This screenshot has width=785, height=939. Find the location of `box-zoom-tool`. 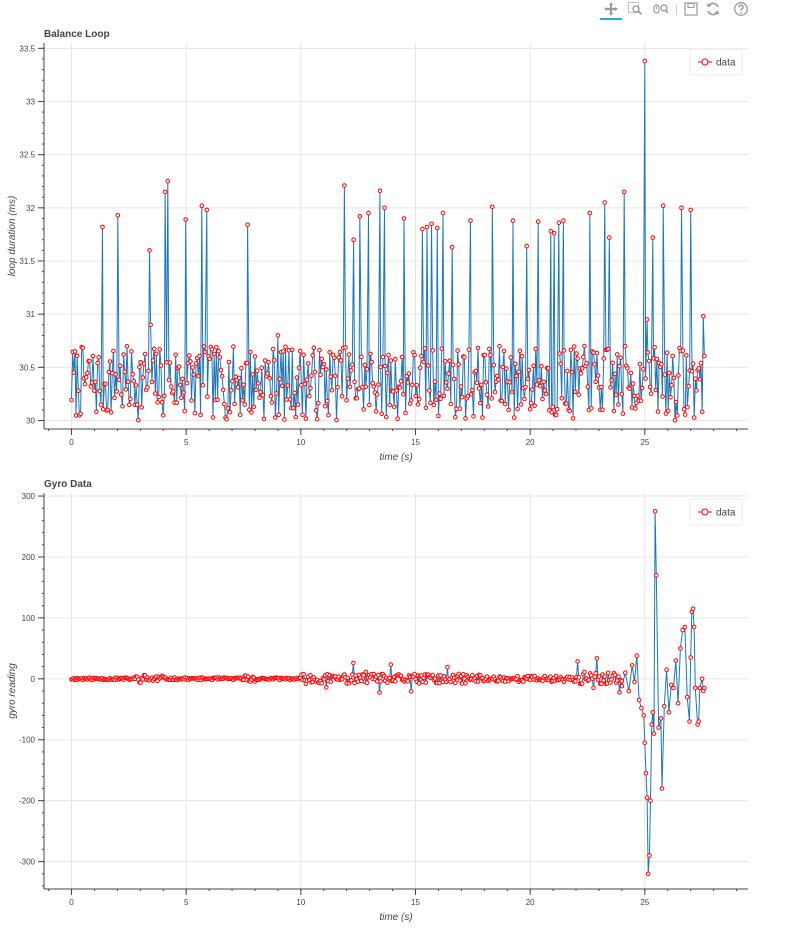

box-zoom-tool is located at coordinates (635, 9).